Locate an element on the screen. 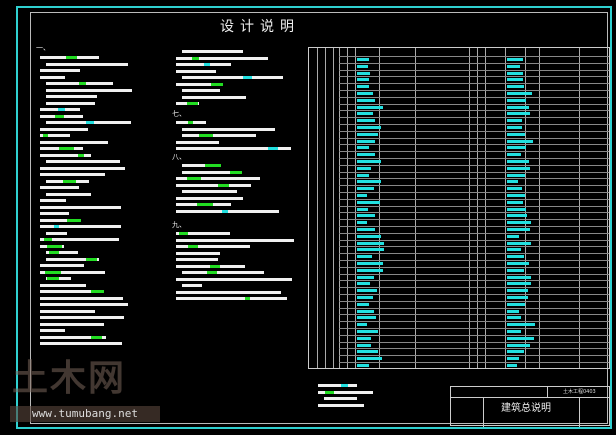 Image resolution: width=616 pixels, height=435 pixels. section-8-heading: 八、 is located at coordinates (179, 157).